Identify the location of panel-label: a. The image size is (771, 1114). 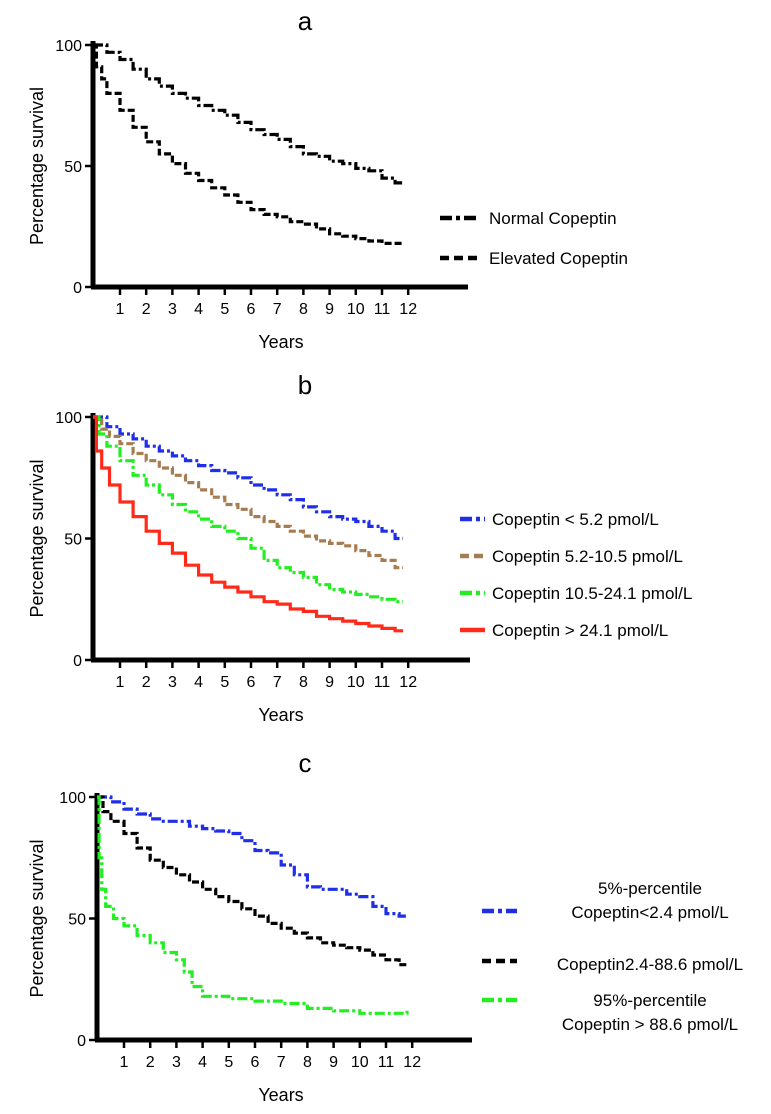
(305, 21).